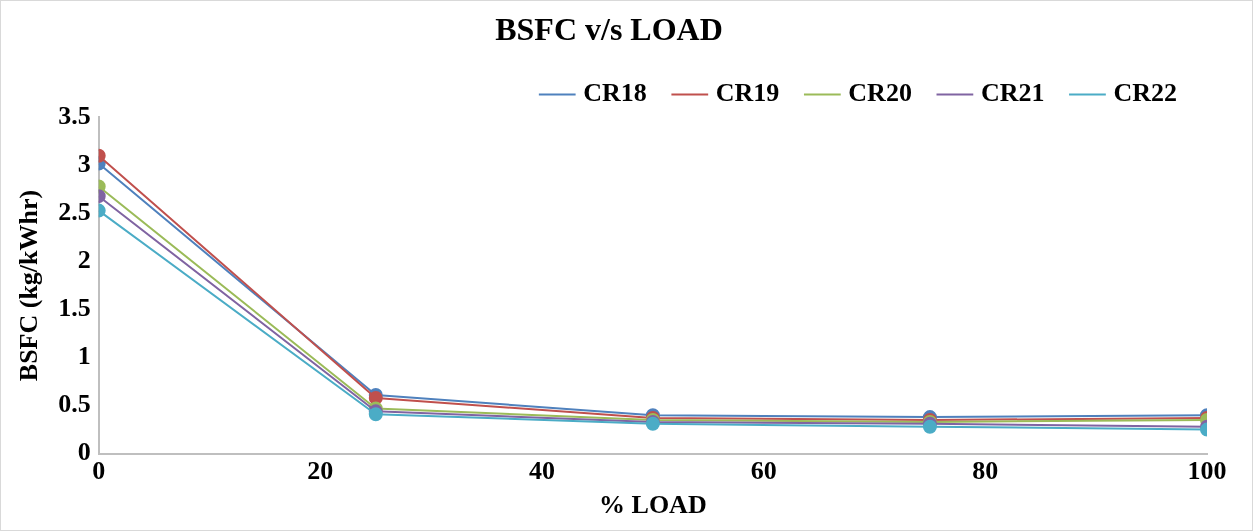 Image resolution: width=1253 pixels, height=531 pixels. I want to click on y-tick-label: 1, so click(84, 356).